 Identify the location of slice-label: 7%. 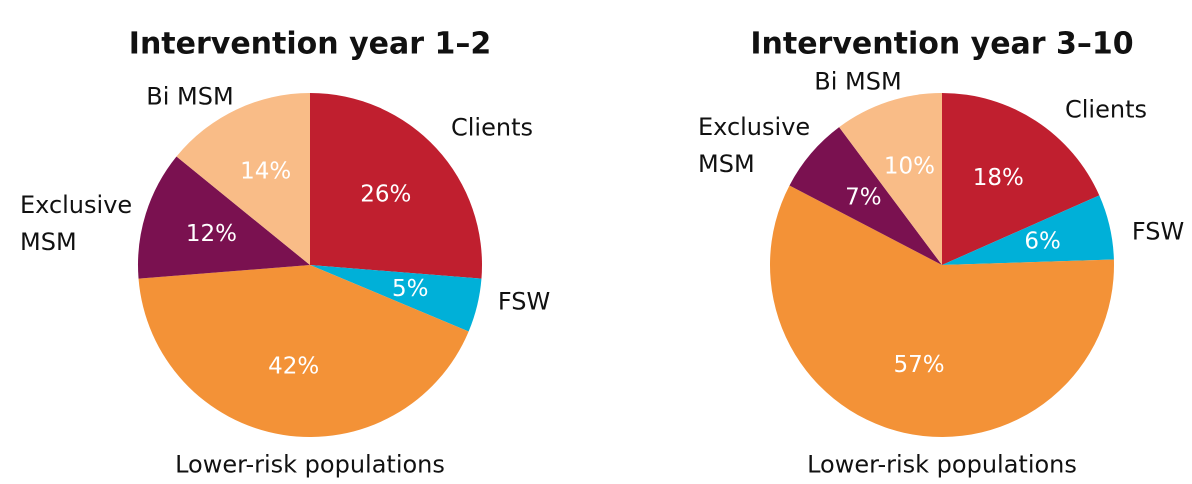
(863, 198).